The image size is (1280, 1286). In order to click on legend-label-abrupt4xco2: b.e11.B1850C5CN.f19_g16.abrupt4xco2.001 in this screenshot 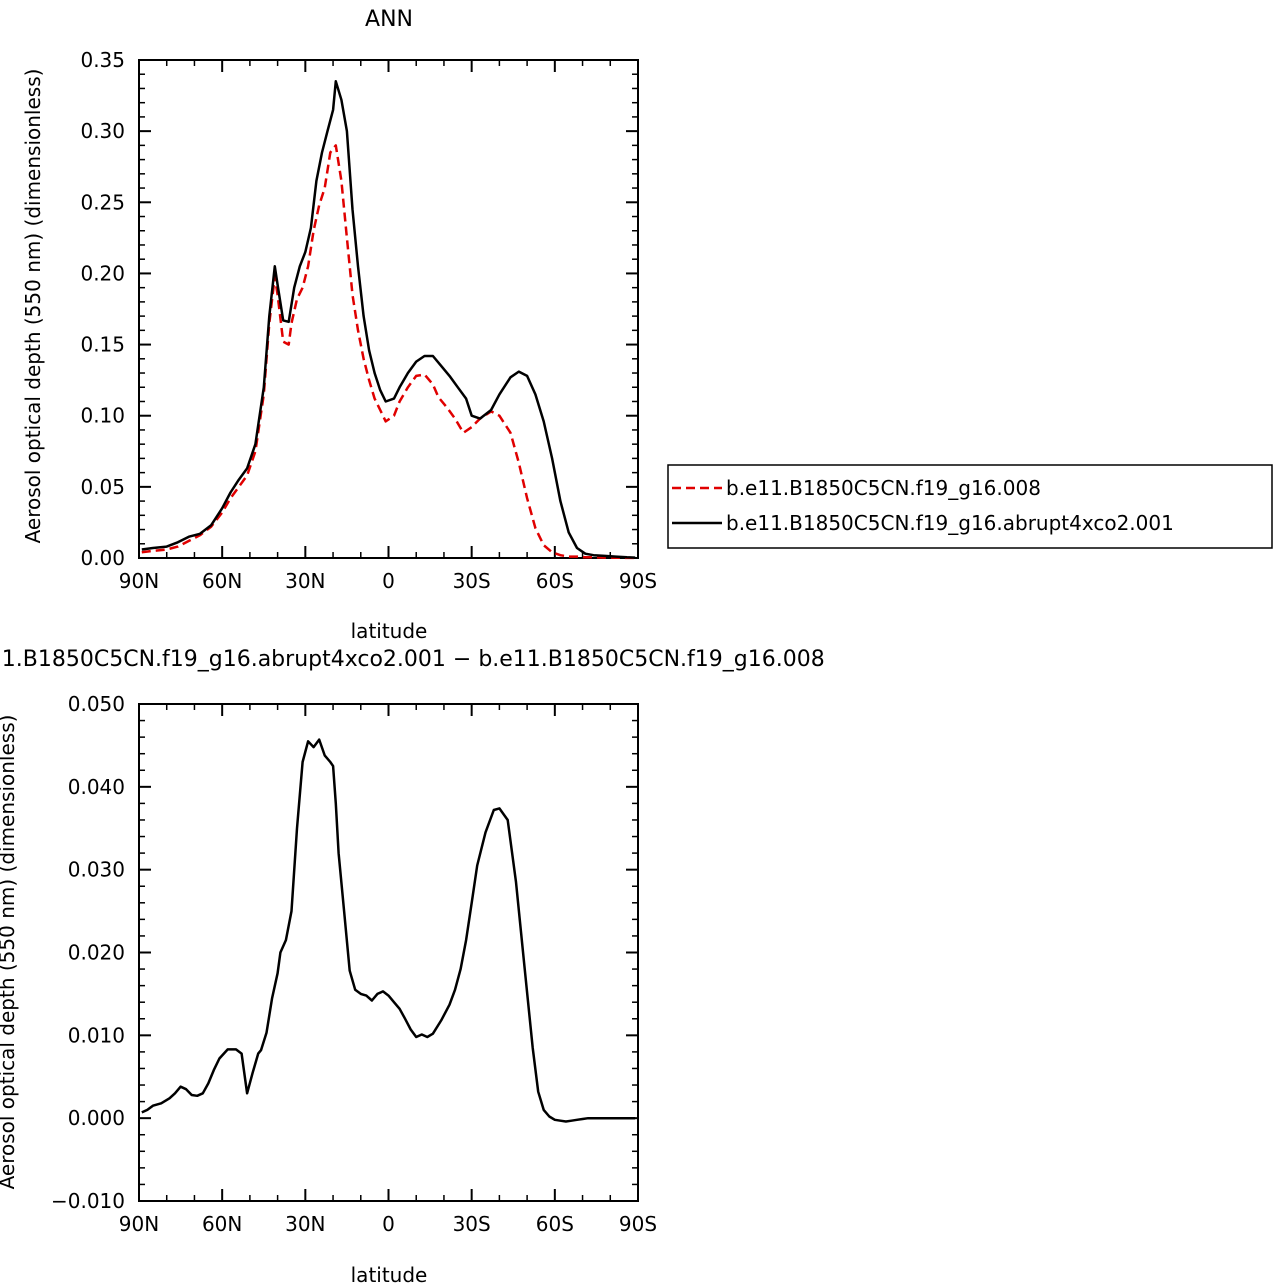, I will do `click(950, 523)`.